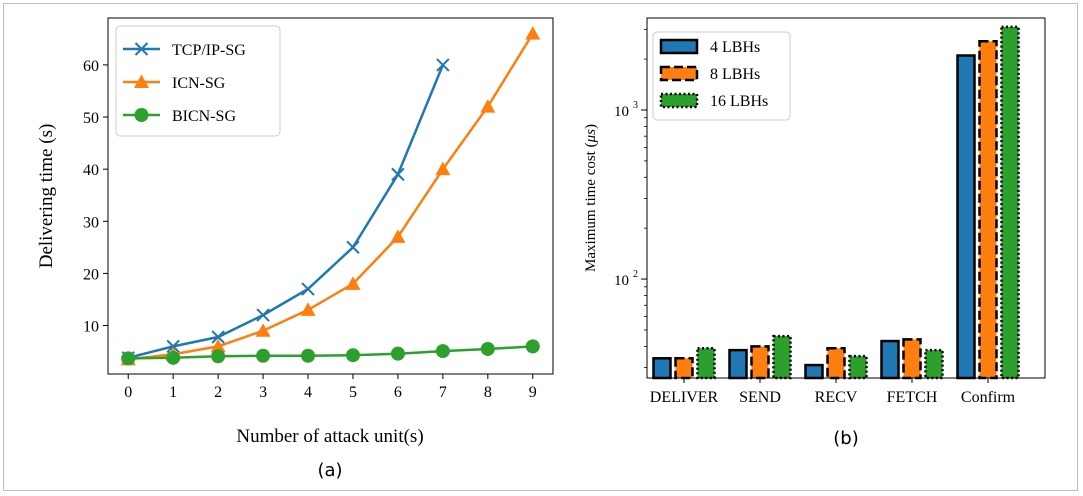 Image resolution: width=1083 pixels, height=496 pixels. I want to click on y-tick-label: 20, so click(91, 274).